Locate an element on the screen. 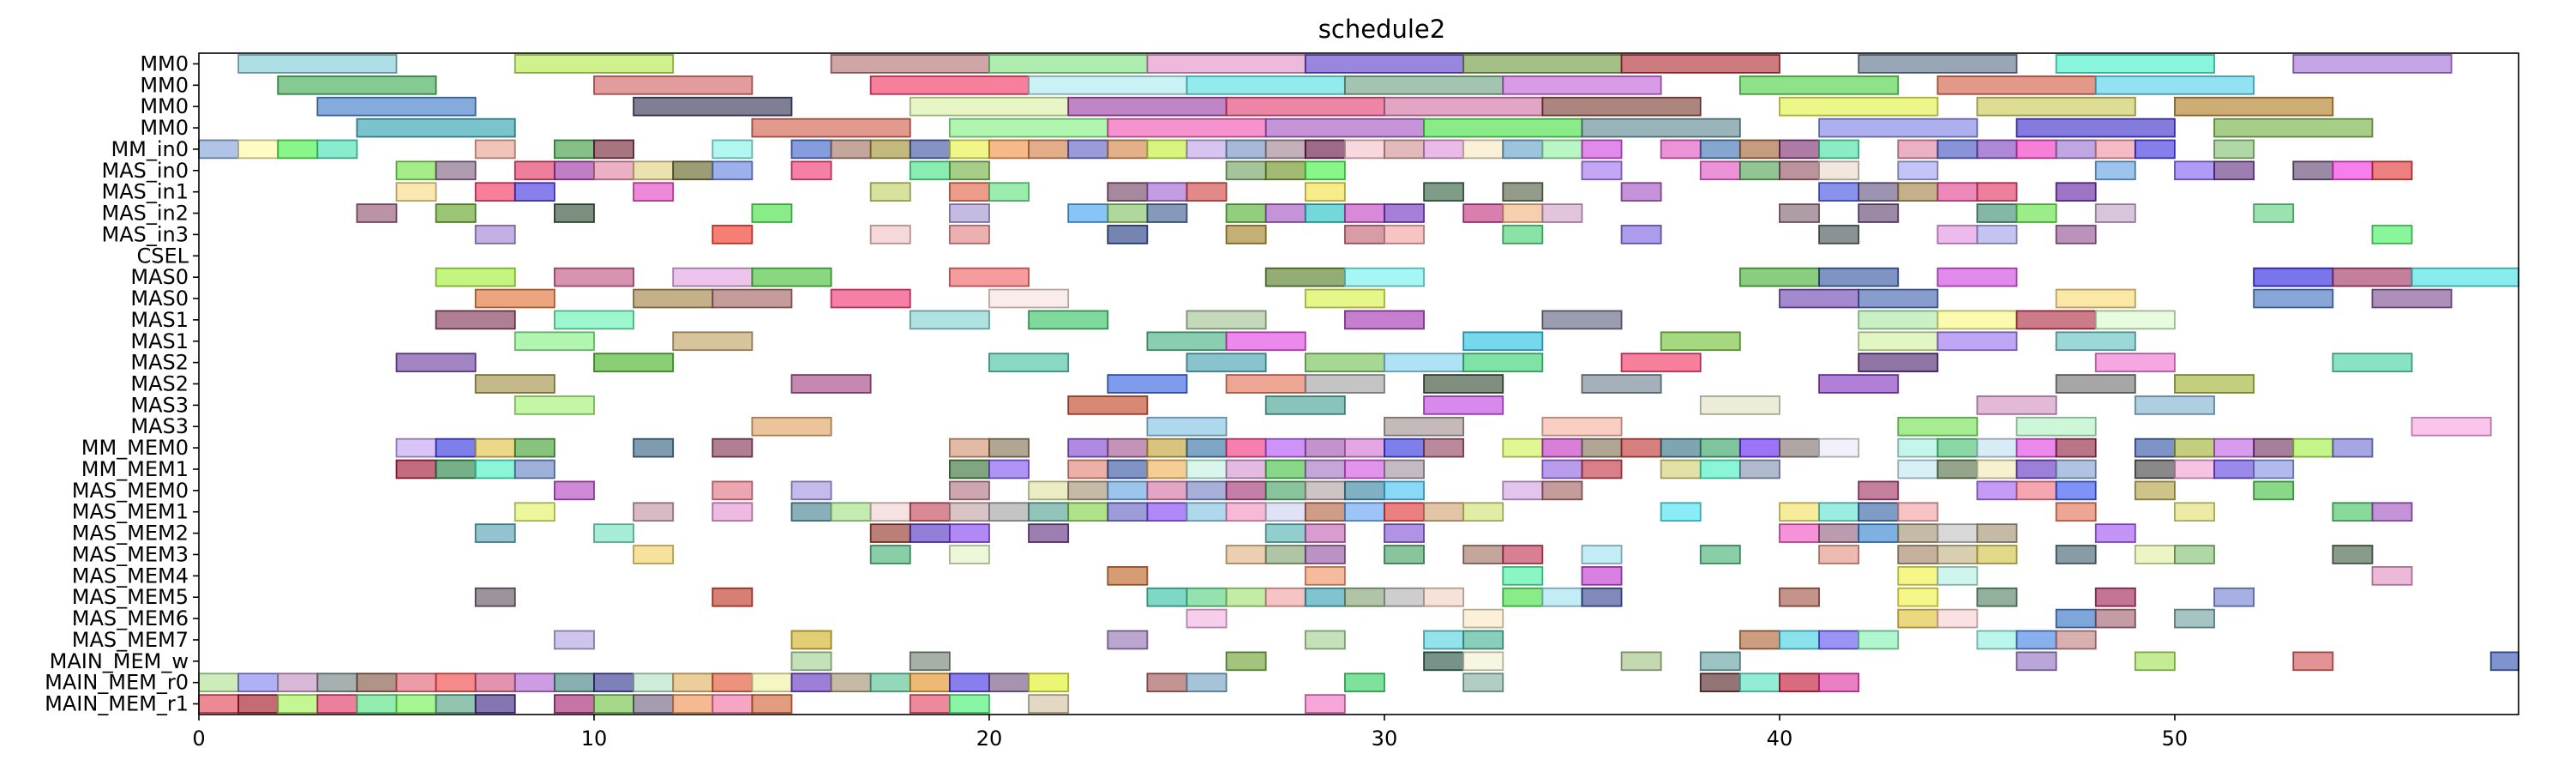 The image size is (2576, 772). chart-title: schedule2 is located at coordinates (1381, 29).